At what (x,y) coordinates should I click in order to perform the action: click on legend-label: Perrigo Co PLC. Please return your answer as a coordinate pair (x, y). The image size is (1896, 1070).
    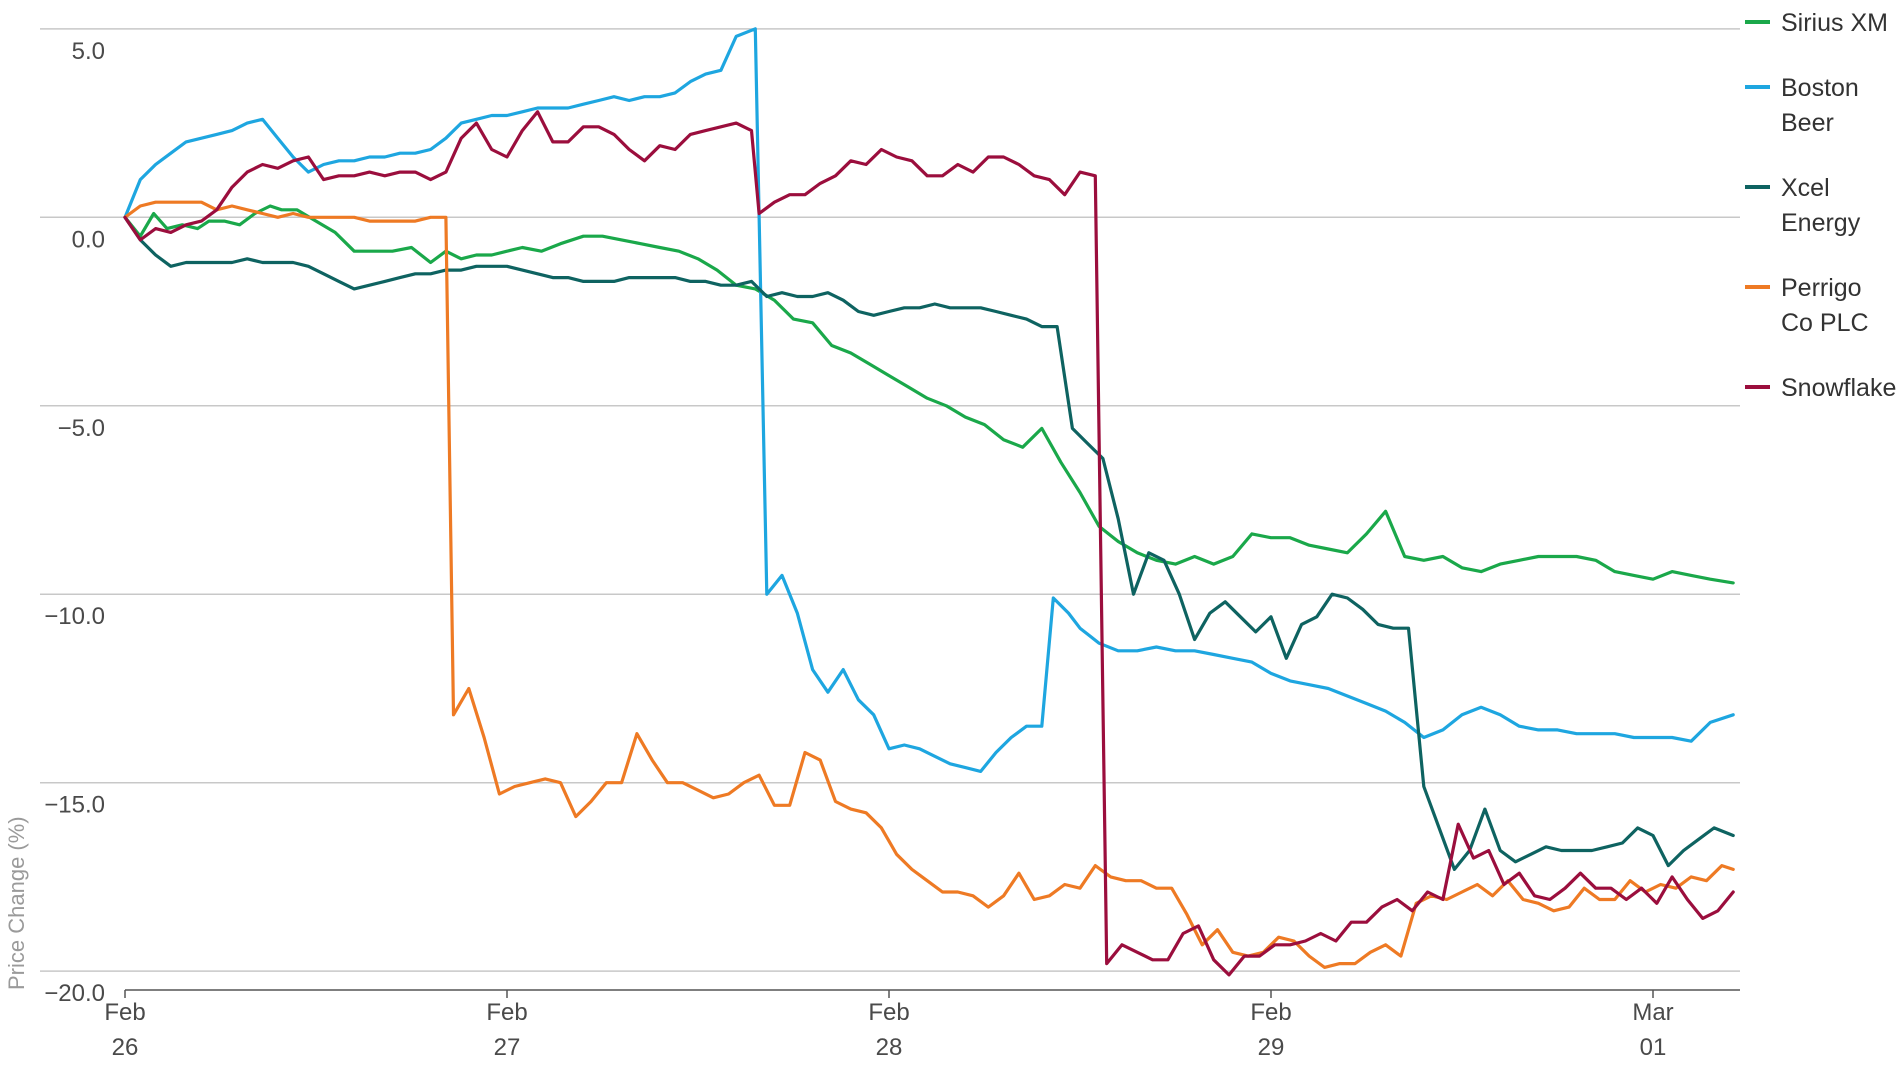
    Looking at the image, I should click on (1825, 305).